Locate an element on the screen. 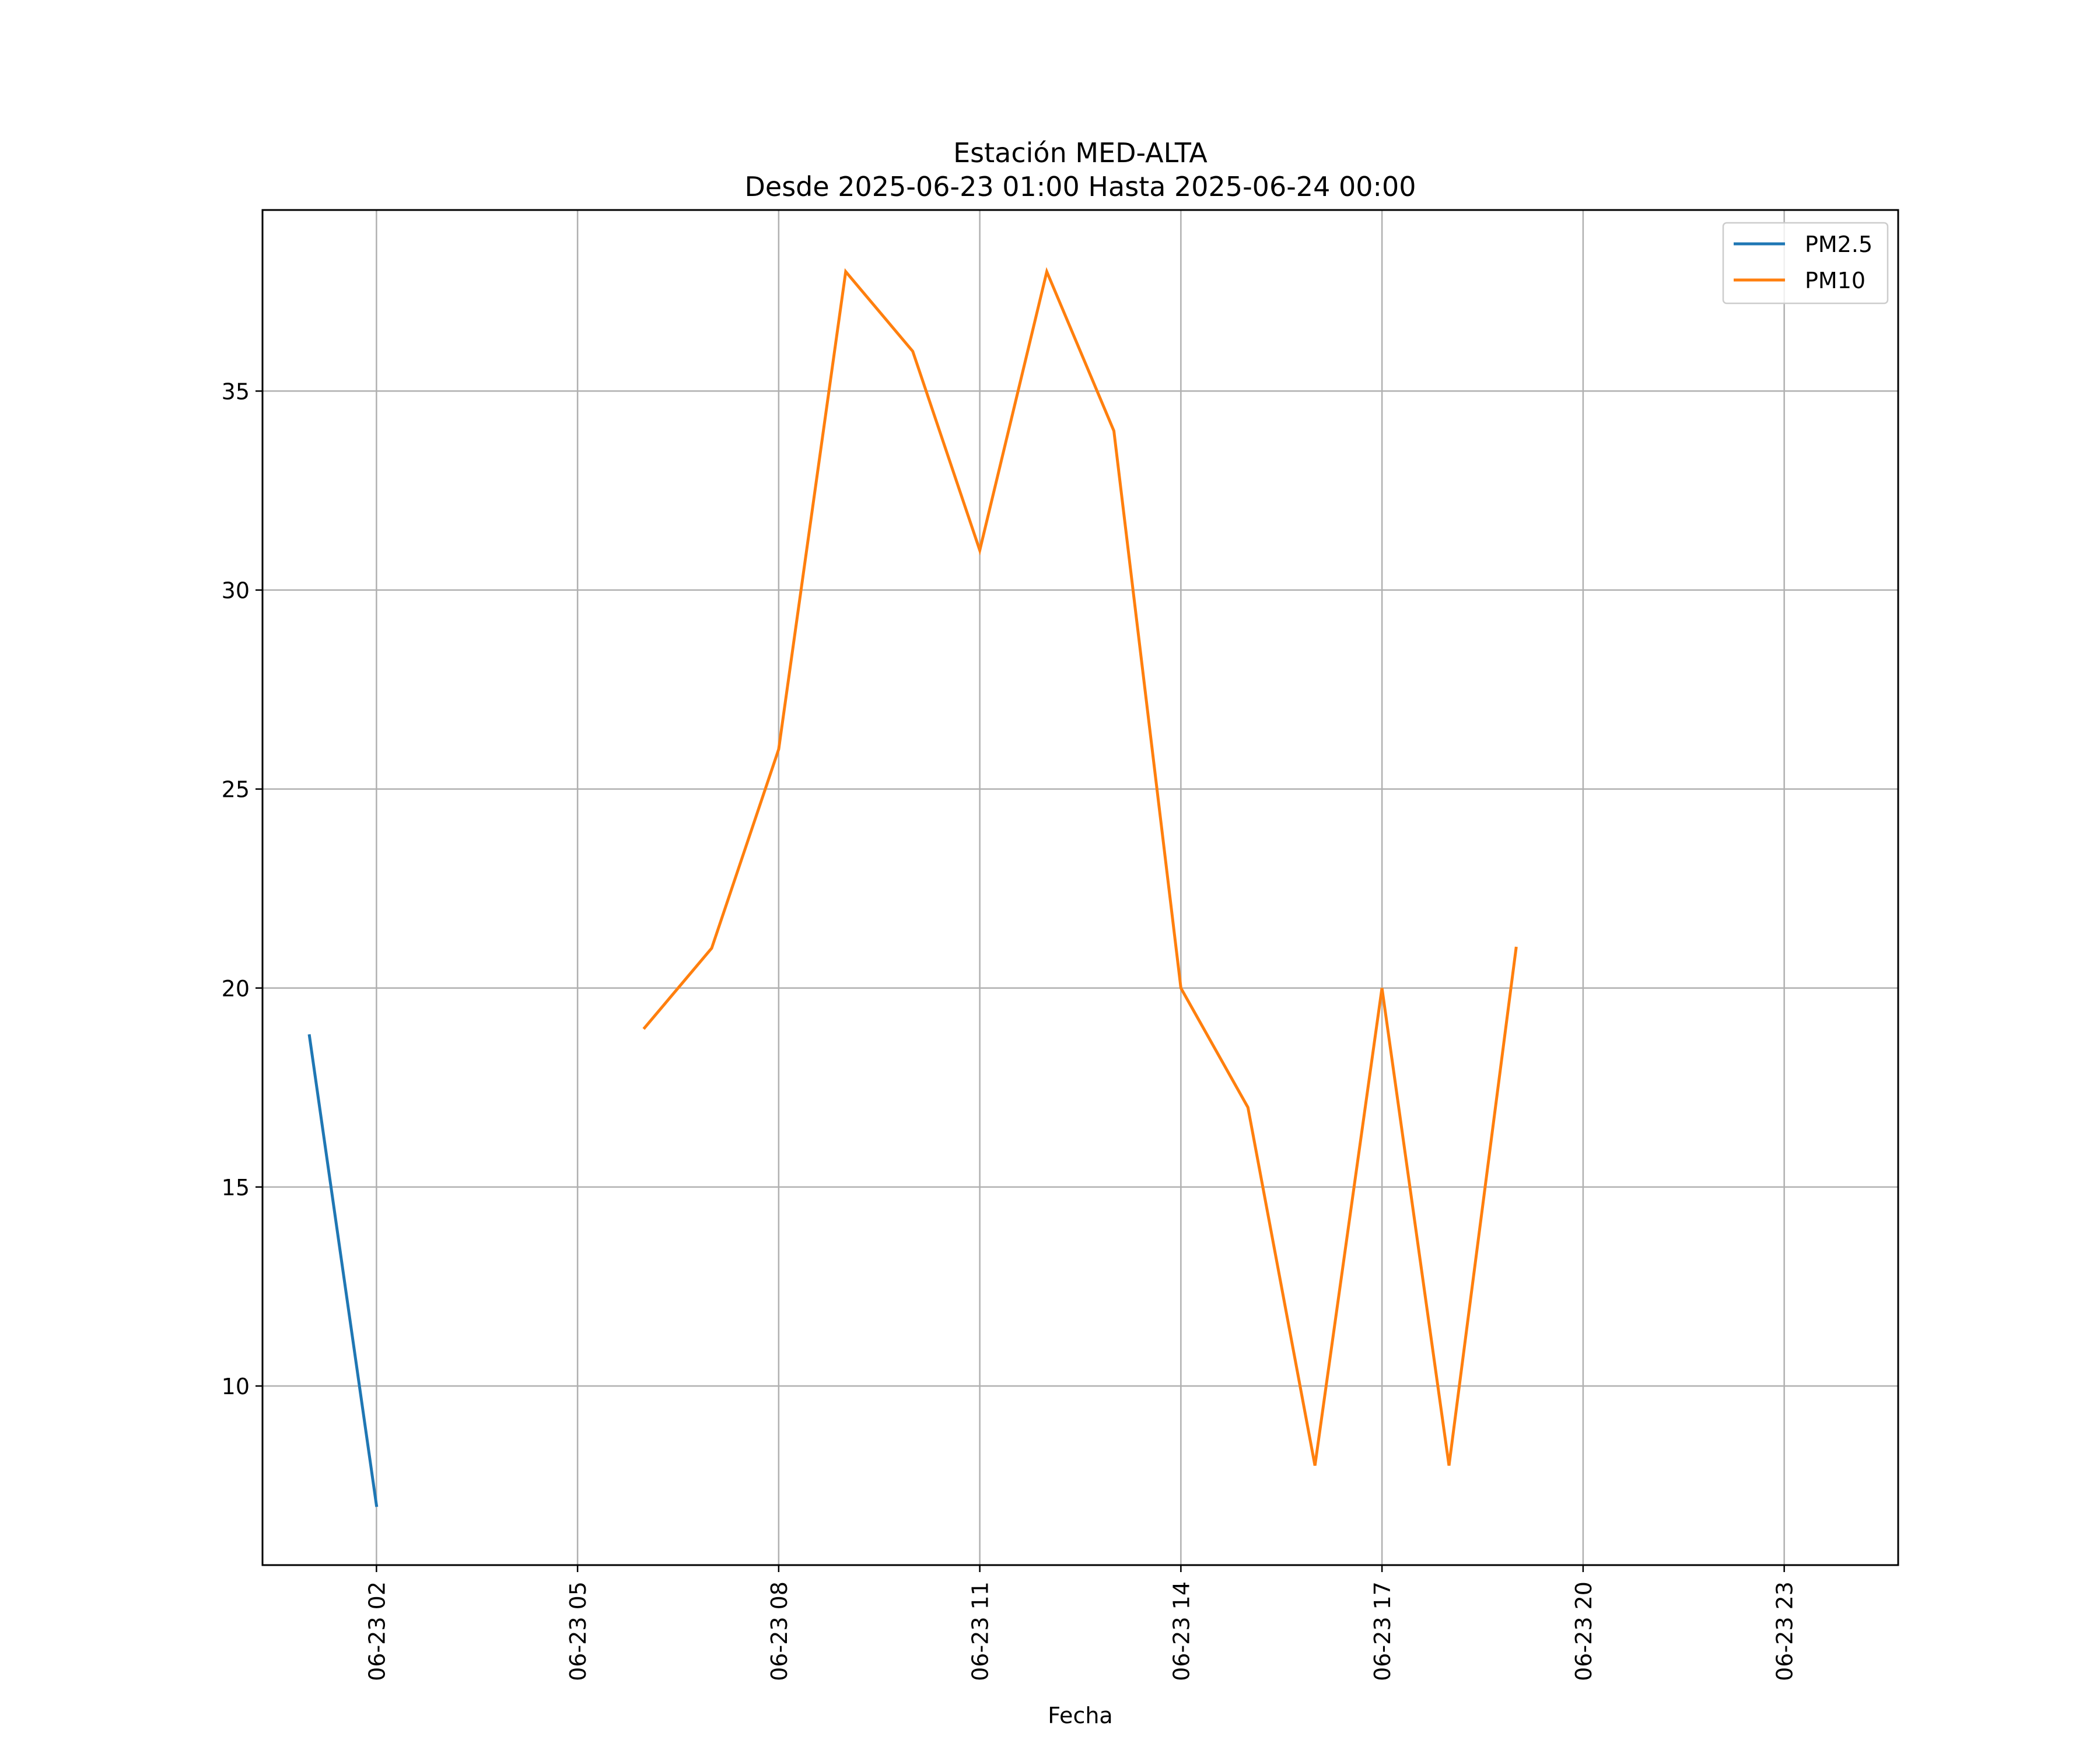 This screenshot has width=2100, height=1750. y-tick-label: 30 is located at coordinates (236, 591).